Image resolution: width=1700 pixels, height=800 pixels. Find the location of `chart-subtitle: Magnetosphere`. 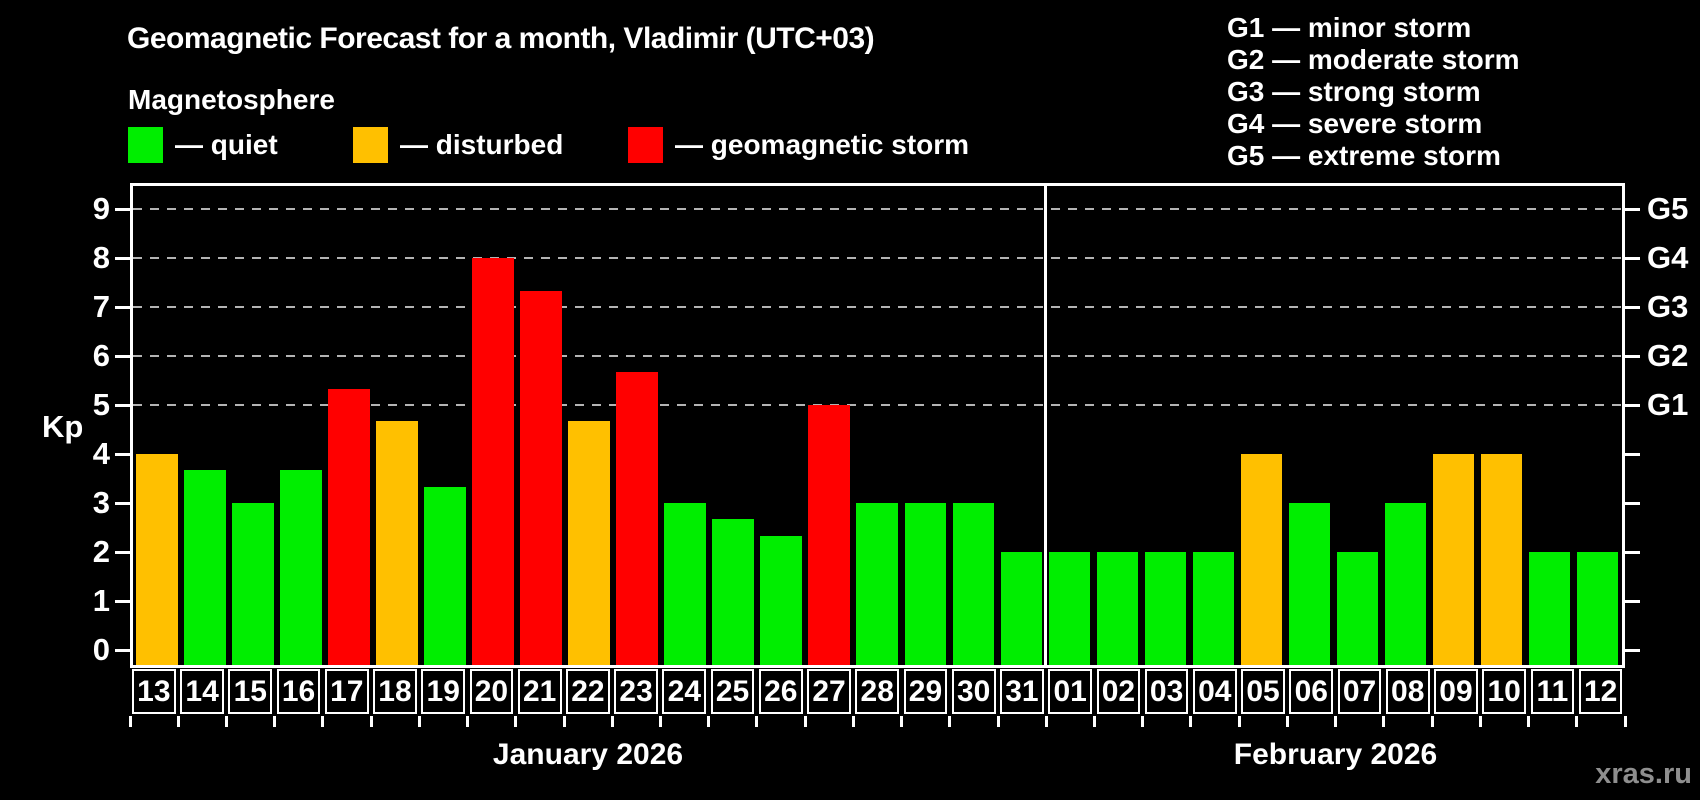

chart-subtitle: Magnetosphere is located at coordinates (231, 99).